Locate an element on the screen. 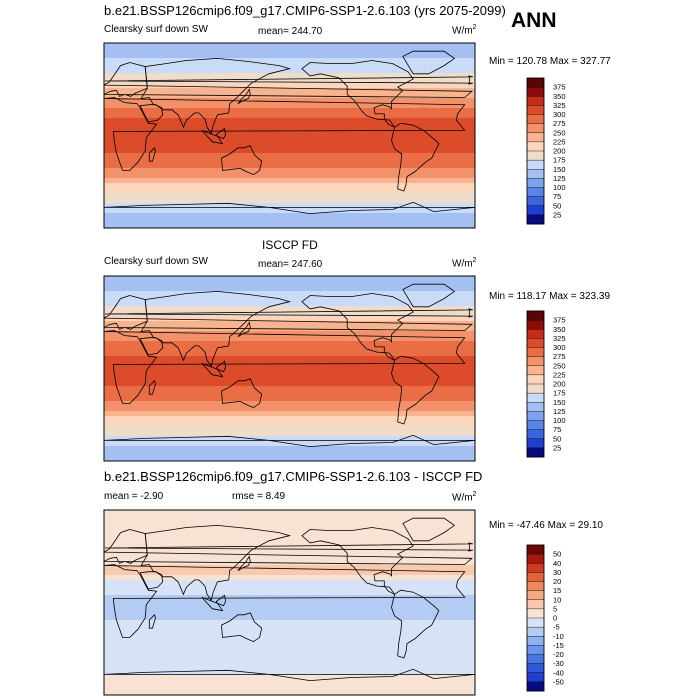 This screenshot has height=700, width=700. colorbar-tick-label: -50 is located at coordinates (558, 681).